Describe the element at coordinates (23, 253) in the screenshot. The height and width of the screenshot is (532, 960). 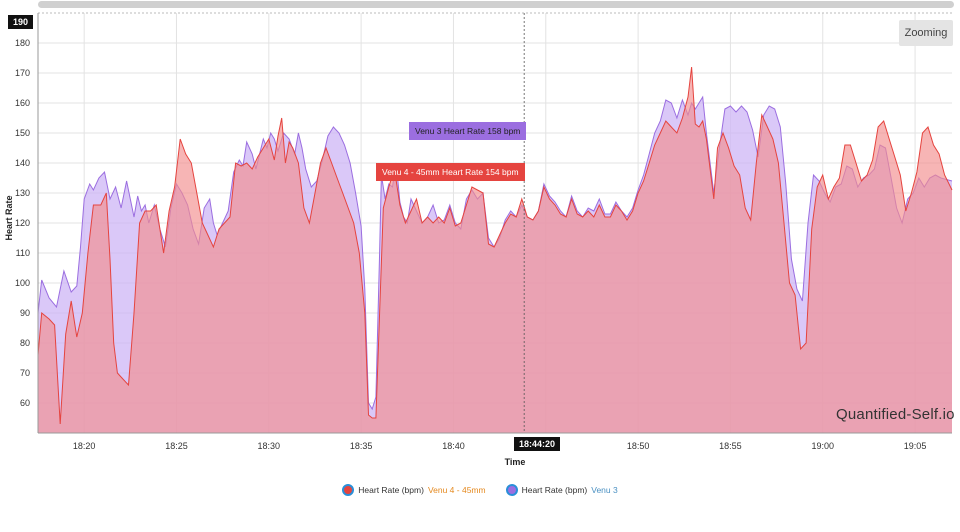
I see `y-tick-label: 110` at that location.